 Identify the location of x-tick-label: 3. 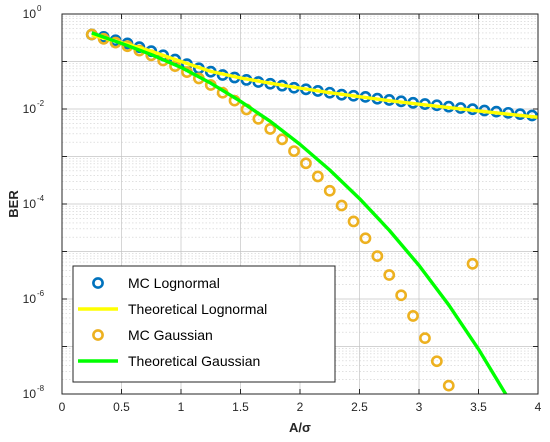
(419, 407).